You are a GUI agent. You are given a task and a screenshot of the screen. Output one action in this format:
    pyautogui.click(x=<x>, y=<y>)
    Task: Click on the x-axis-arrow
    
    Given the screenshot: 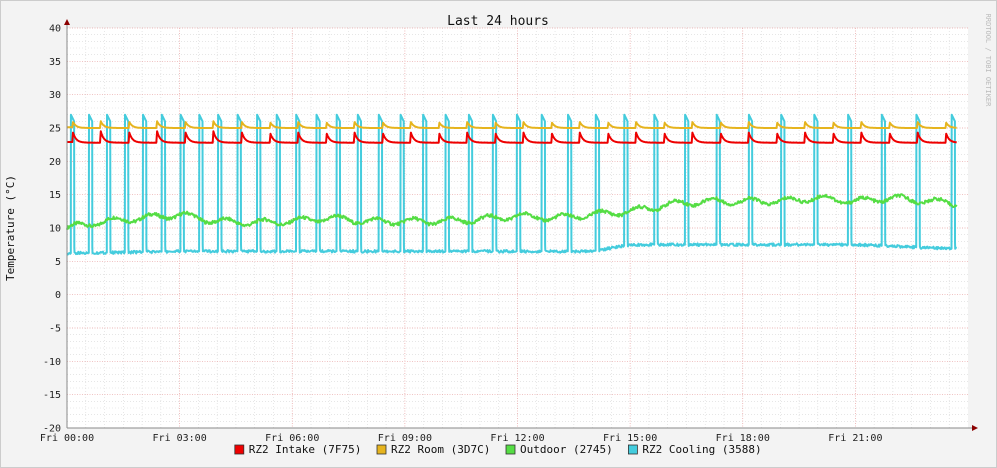 What is the action you would take?
    pyautogui.click(x=975, y=428)
    